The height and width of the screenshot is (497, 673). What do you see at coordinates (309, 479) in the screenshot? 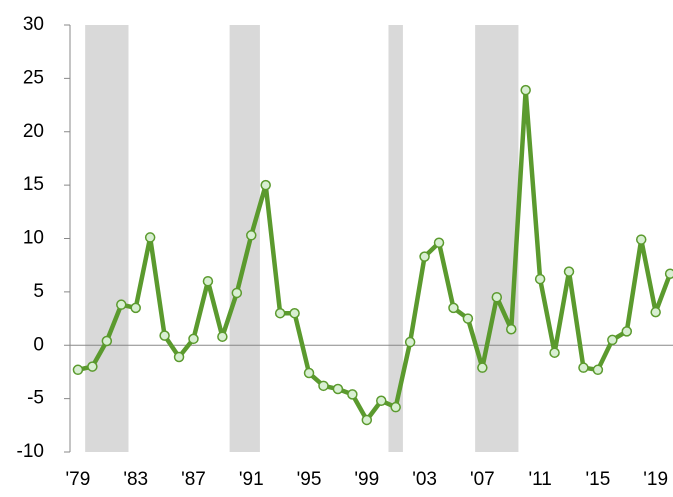
I see `x-tick-label: '95` at bounding box center [309, 479].